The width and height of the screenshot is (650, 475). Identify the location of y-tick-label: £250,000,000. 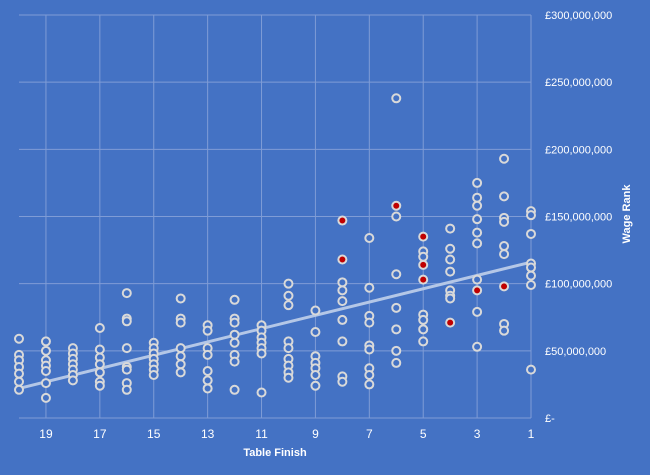
(578, 83).